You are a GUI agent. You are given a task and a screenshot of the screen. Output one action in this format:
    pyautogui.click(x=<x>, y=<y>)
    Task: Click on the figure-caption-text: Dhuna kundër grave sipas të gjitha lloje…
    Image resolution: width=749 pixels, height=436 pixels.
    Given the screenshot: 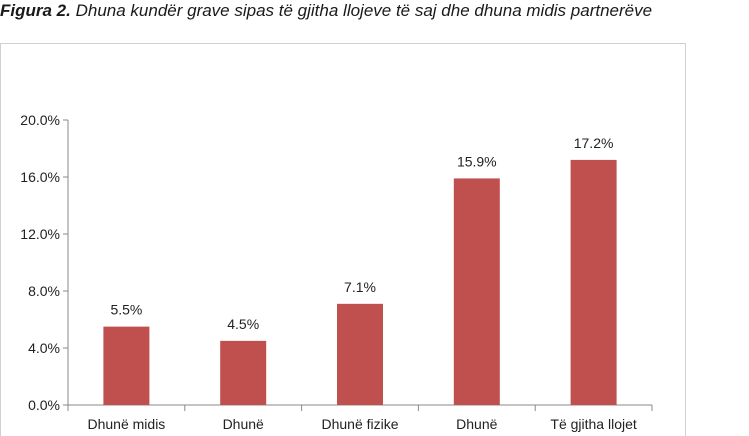 What is the action you would take?
    pyautogui.click(x=364, y=10)
    